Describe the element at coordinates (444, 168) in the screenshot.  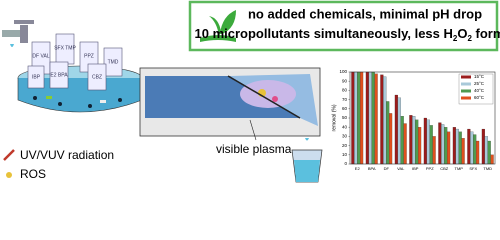
I see `x-tick-label: CBZ` at that location.